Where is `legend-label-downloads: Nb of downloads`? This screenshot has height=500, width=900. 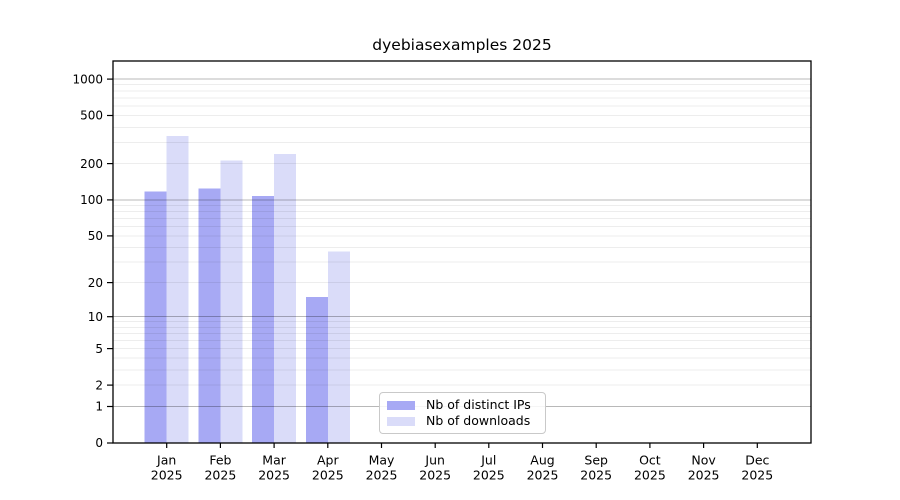
legend-label-downloads: Nb of downloads is located at coordinates (478, 420).